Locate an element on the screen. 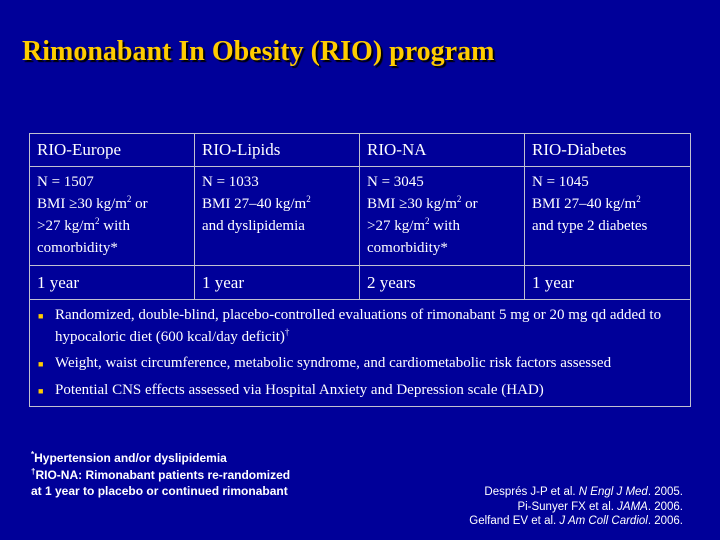  criteria-line: and type 2 diabetes is located at coordinates (590, 226).